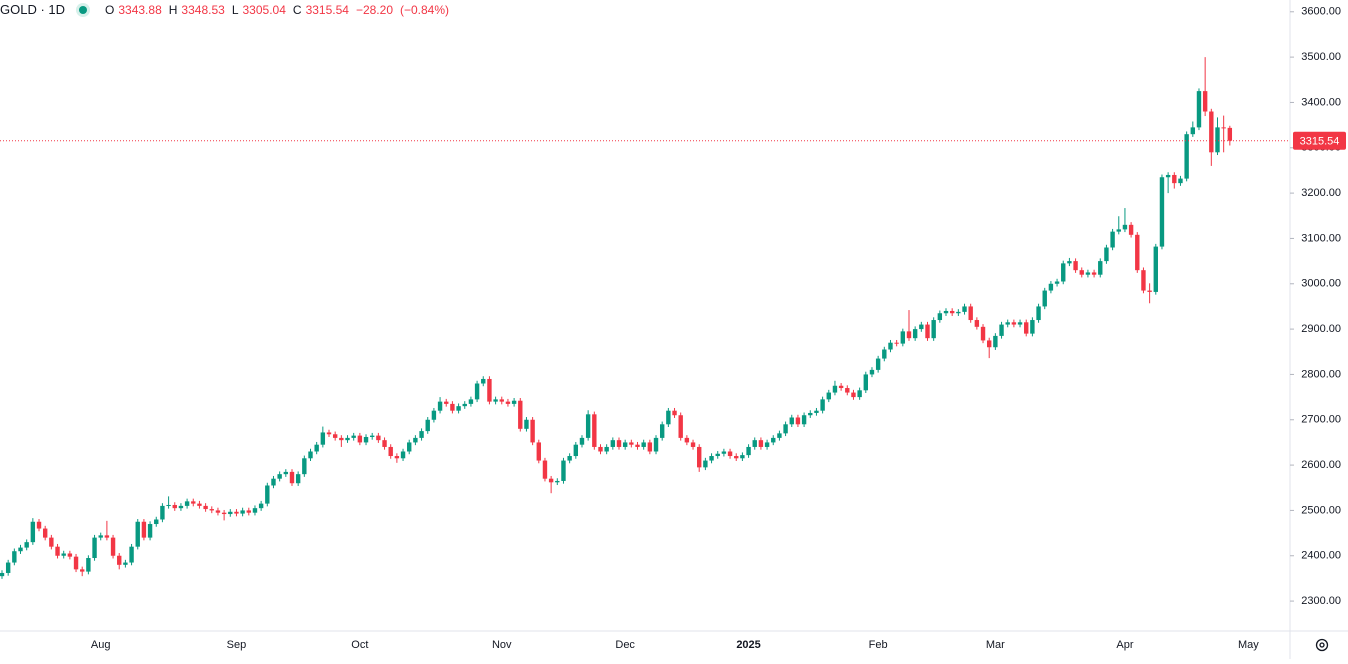 This screenshot has width=1348, height=664. Describe the element at coordinates (1321, 102) in the screenshot. I see `y-tick-label: 3400.00` at that location.